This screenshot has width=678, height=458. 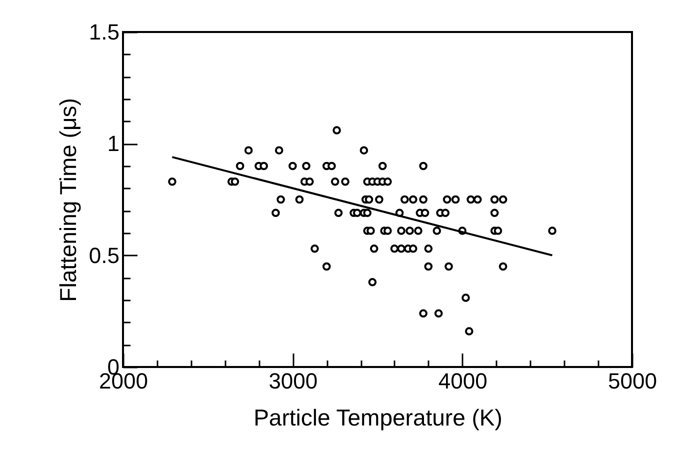 I want to click on y-tick-label: 1, so click(x=113, y=143).